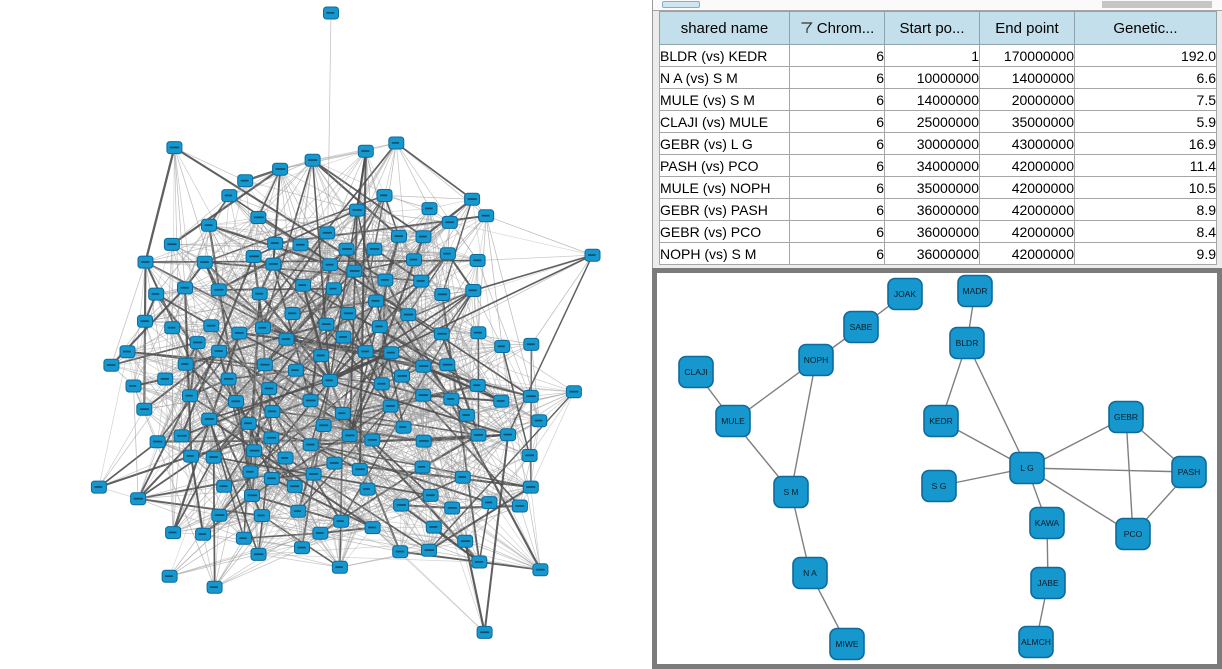 The height and width of the screenshot is (669, 1222). I want to click on cell-value: 6.6, so click(1145, 77).